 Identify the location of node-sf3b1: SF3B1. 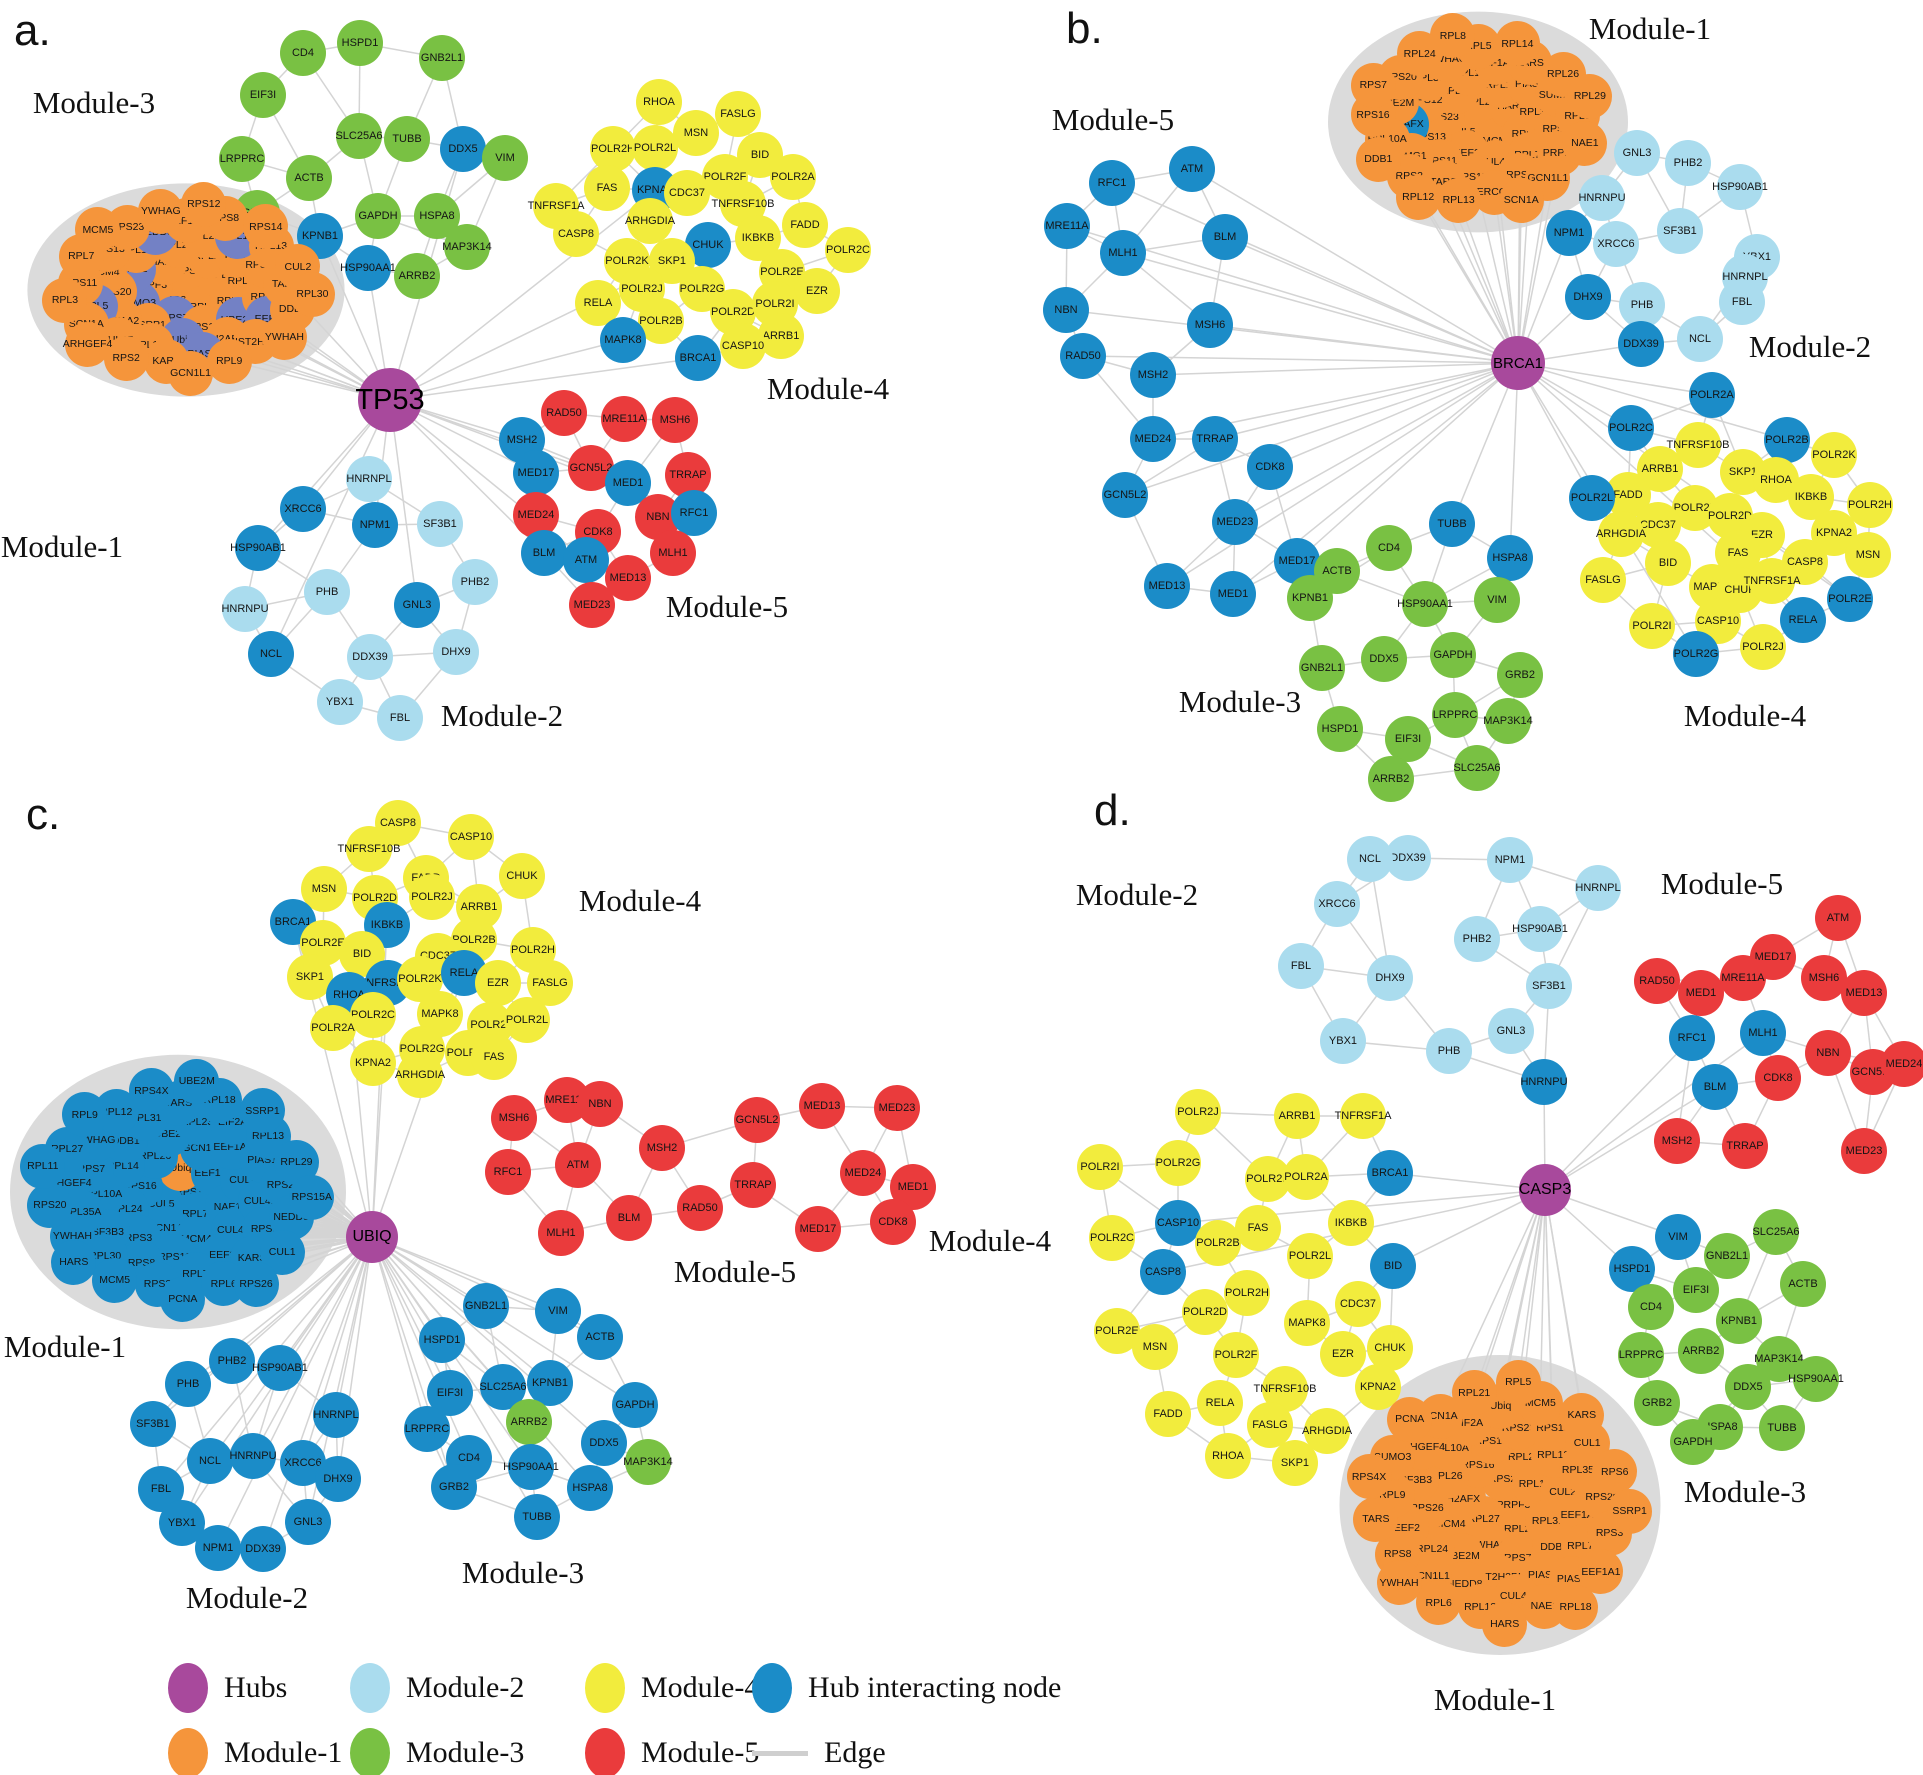
(1549, 986).